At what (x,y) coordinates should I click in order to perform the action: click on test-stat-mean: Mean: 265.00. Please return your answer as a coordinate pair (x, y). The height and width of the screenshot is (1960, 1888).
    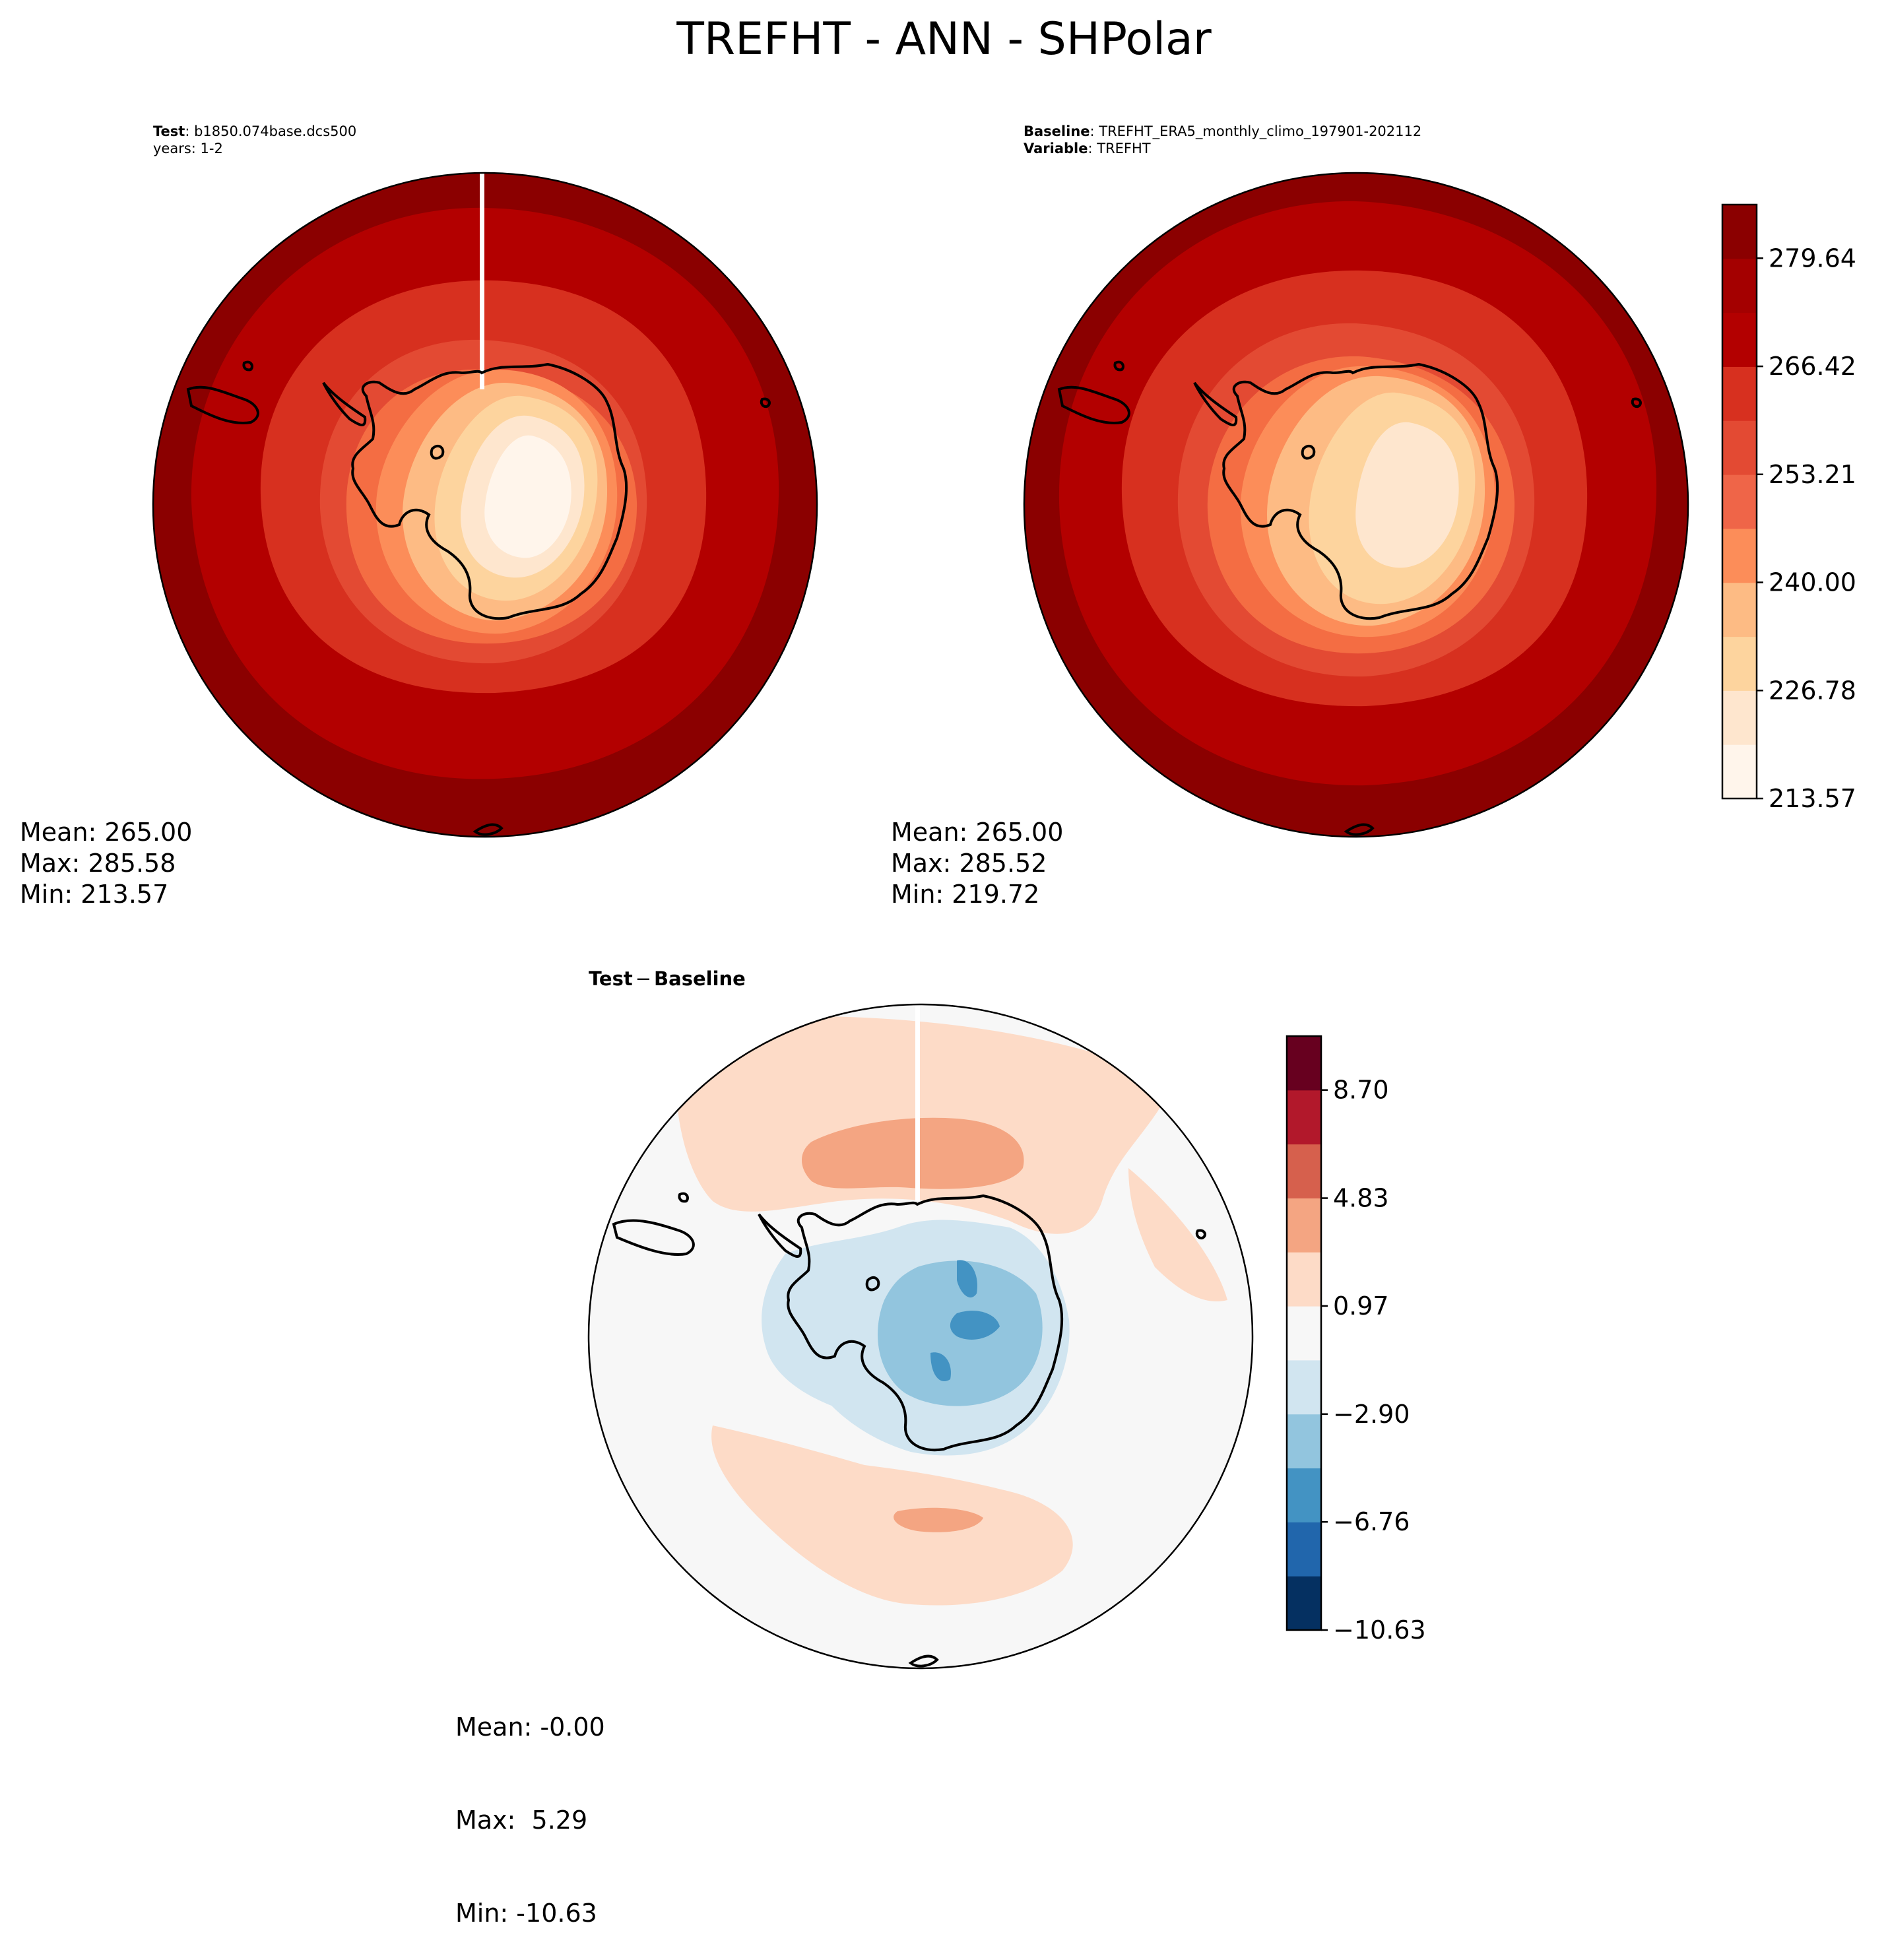
    Looking at the image, I should click on (107, 833).